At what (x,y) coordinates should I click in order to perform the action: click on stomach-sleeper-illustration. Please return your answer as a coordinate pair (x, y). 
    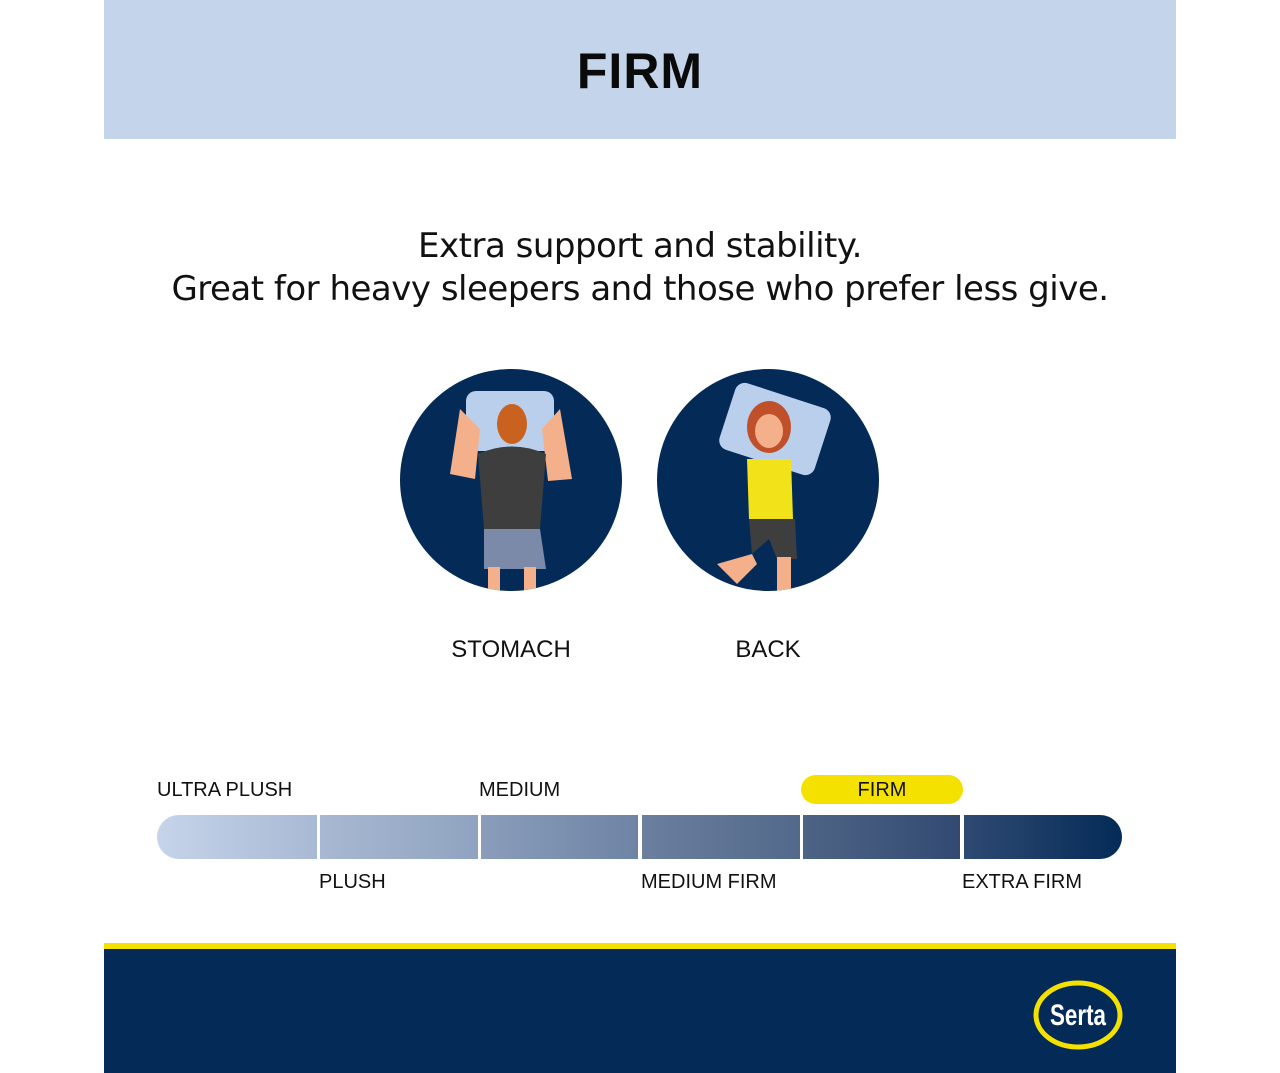
    Looking at the image, I should click on (511, 480).